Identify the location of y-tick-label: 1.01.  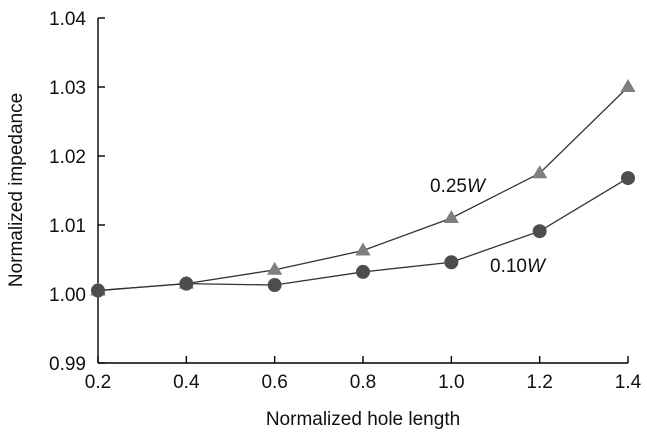
(67, 226).